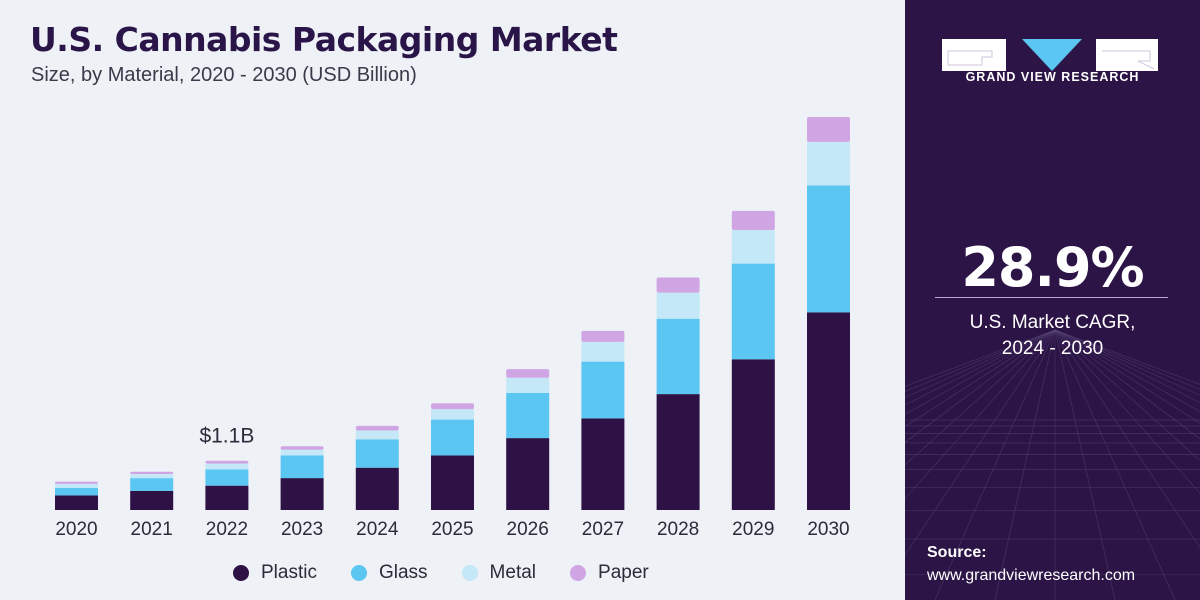  Describe the element at coordinates (828, 163) in the screenshot. I see `bar-segment-metal-2030` at that location.